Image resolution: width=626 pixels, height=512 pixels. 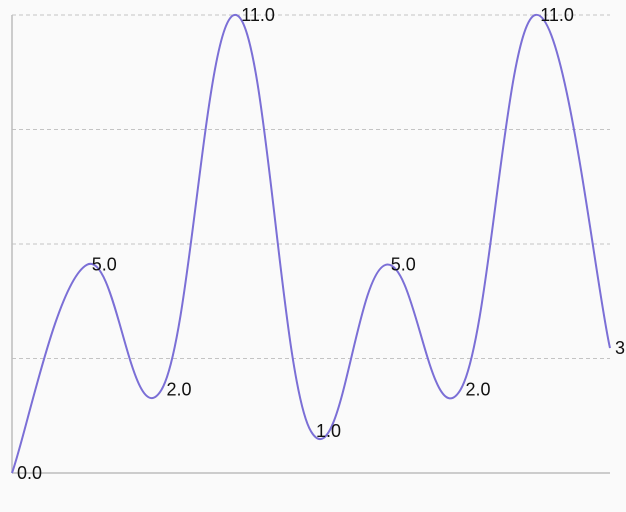 I want to click on value-label: 3.0, so click(x=620, y=348).